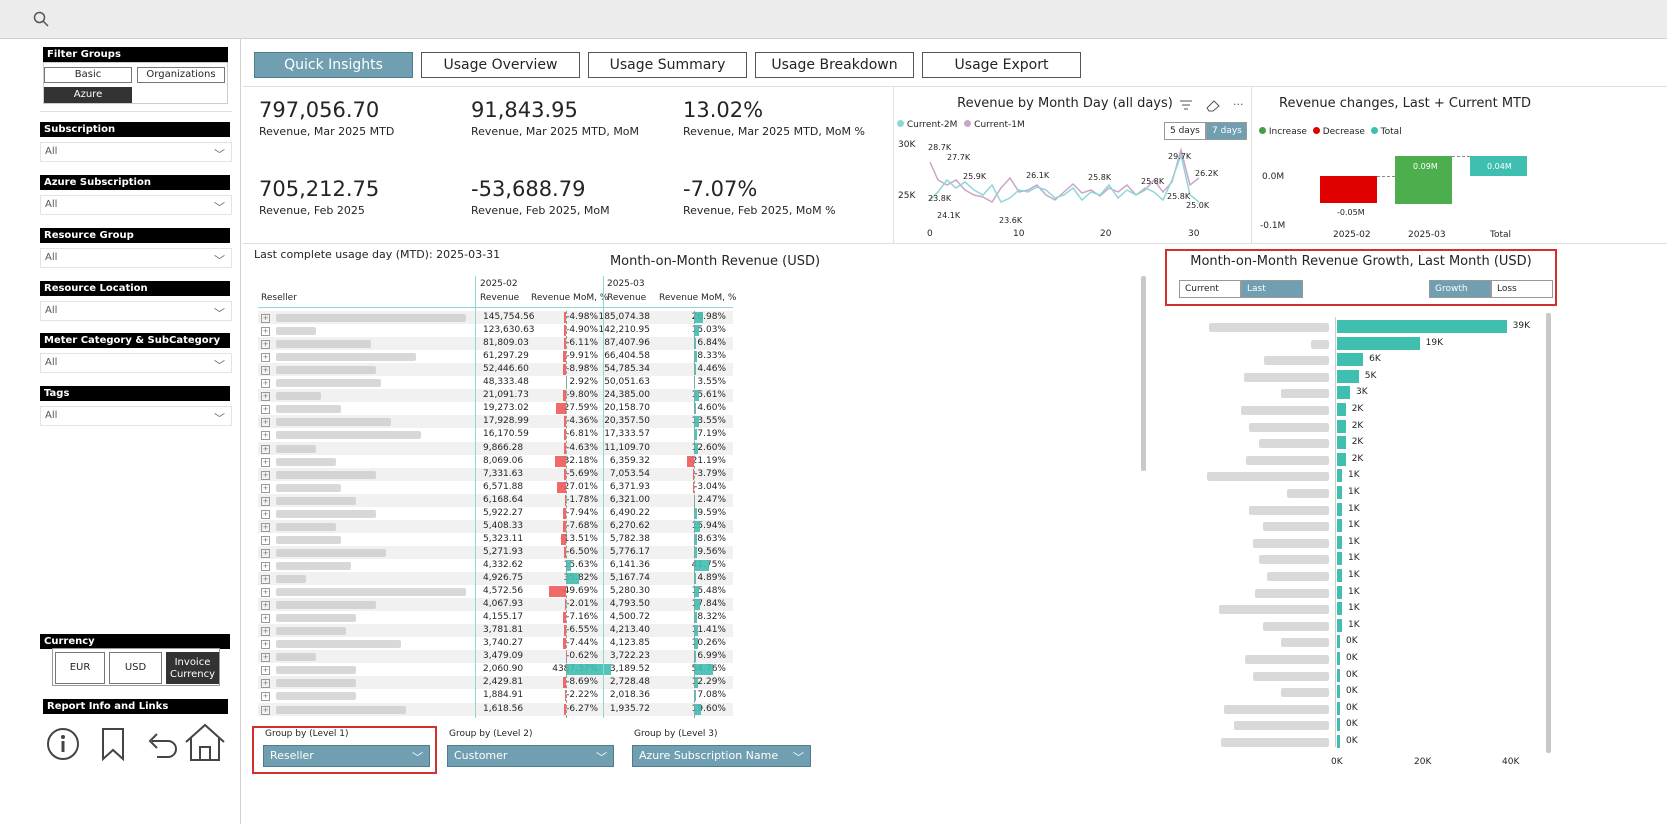  I want to click on table-row: +4,572.56 -49.69% 5,280.30 15.48%, so click(495, 592).